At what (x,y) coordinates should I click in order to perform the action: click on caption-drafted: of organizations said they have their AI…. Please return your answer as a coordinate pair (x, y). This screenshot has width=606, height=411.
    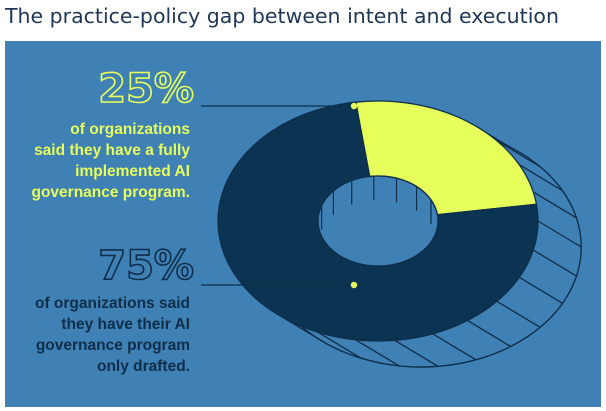
    Looking at the image, I should click on (112, 335).